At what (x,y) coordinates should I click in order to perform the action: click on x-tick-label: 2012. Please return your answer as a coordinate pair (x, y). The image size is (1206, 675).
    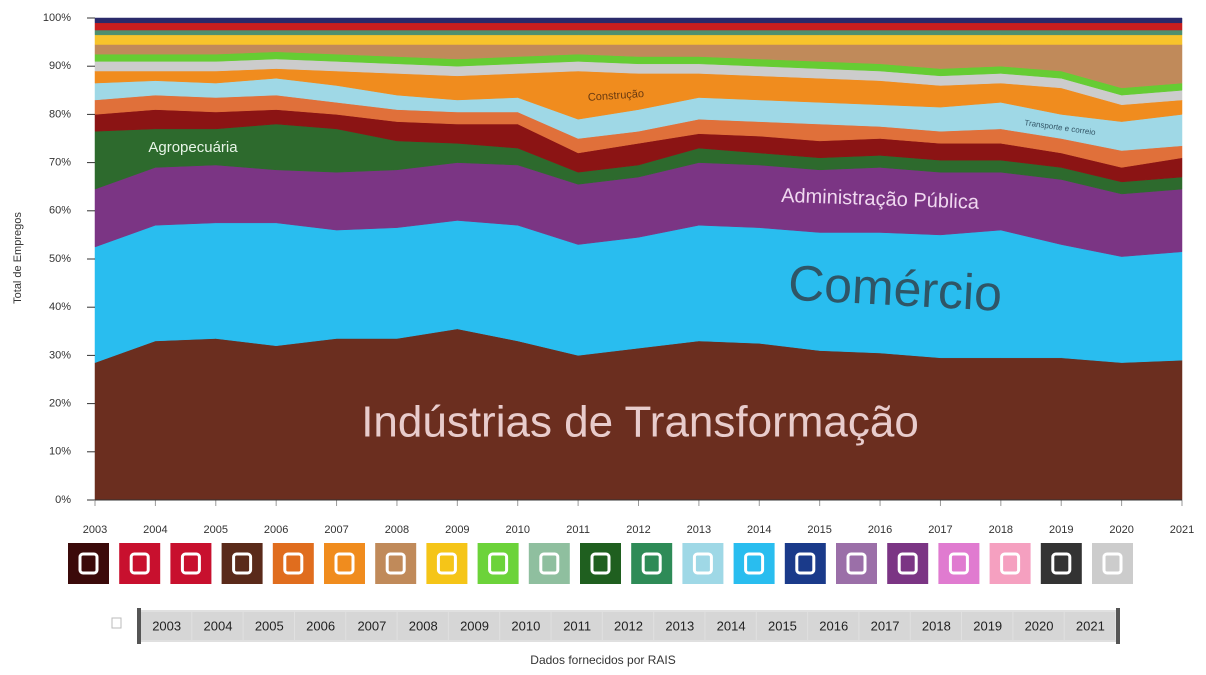
    Looking at the image, I should click on (638, 530).